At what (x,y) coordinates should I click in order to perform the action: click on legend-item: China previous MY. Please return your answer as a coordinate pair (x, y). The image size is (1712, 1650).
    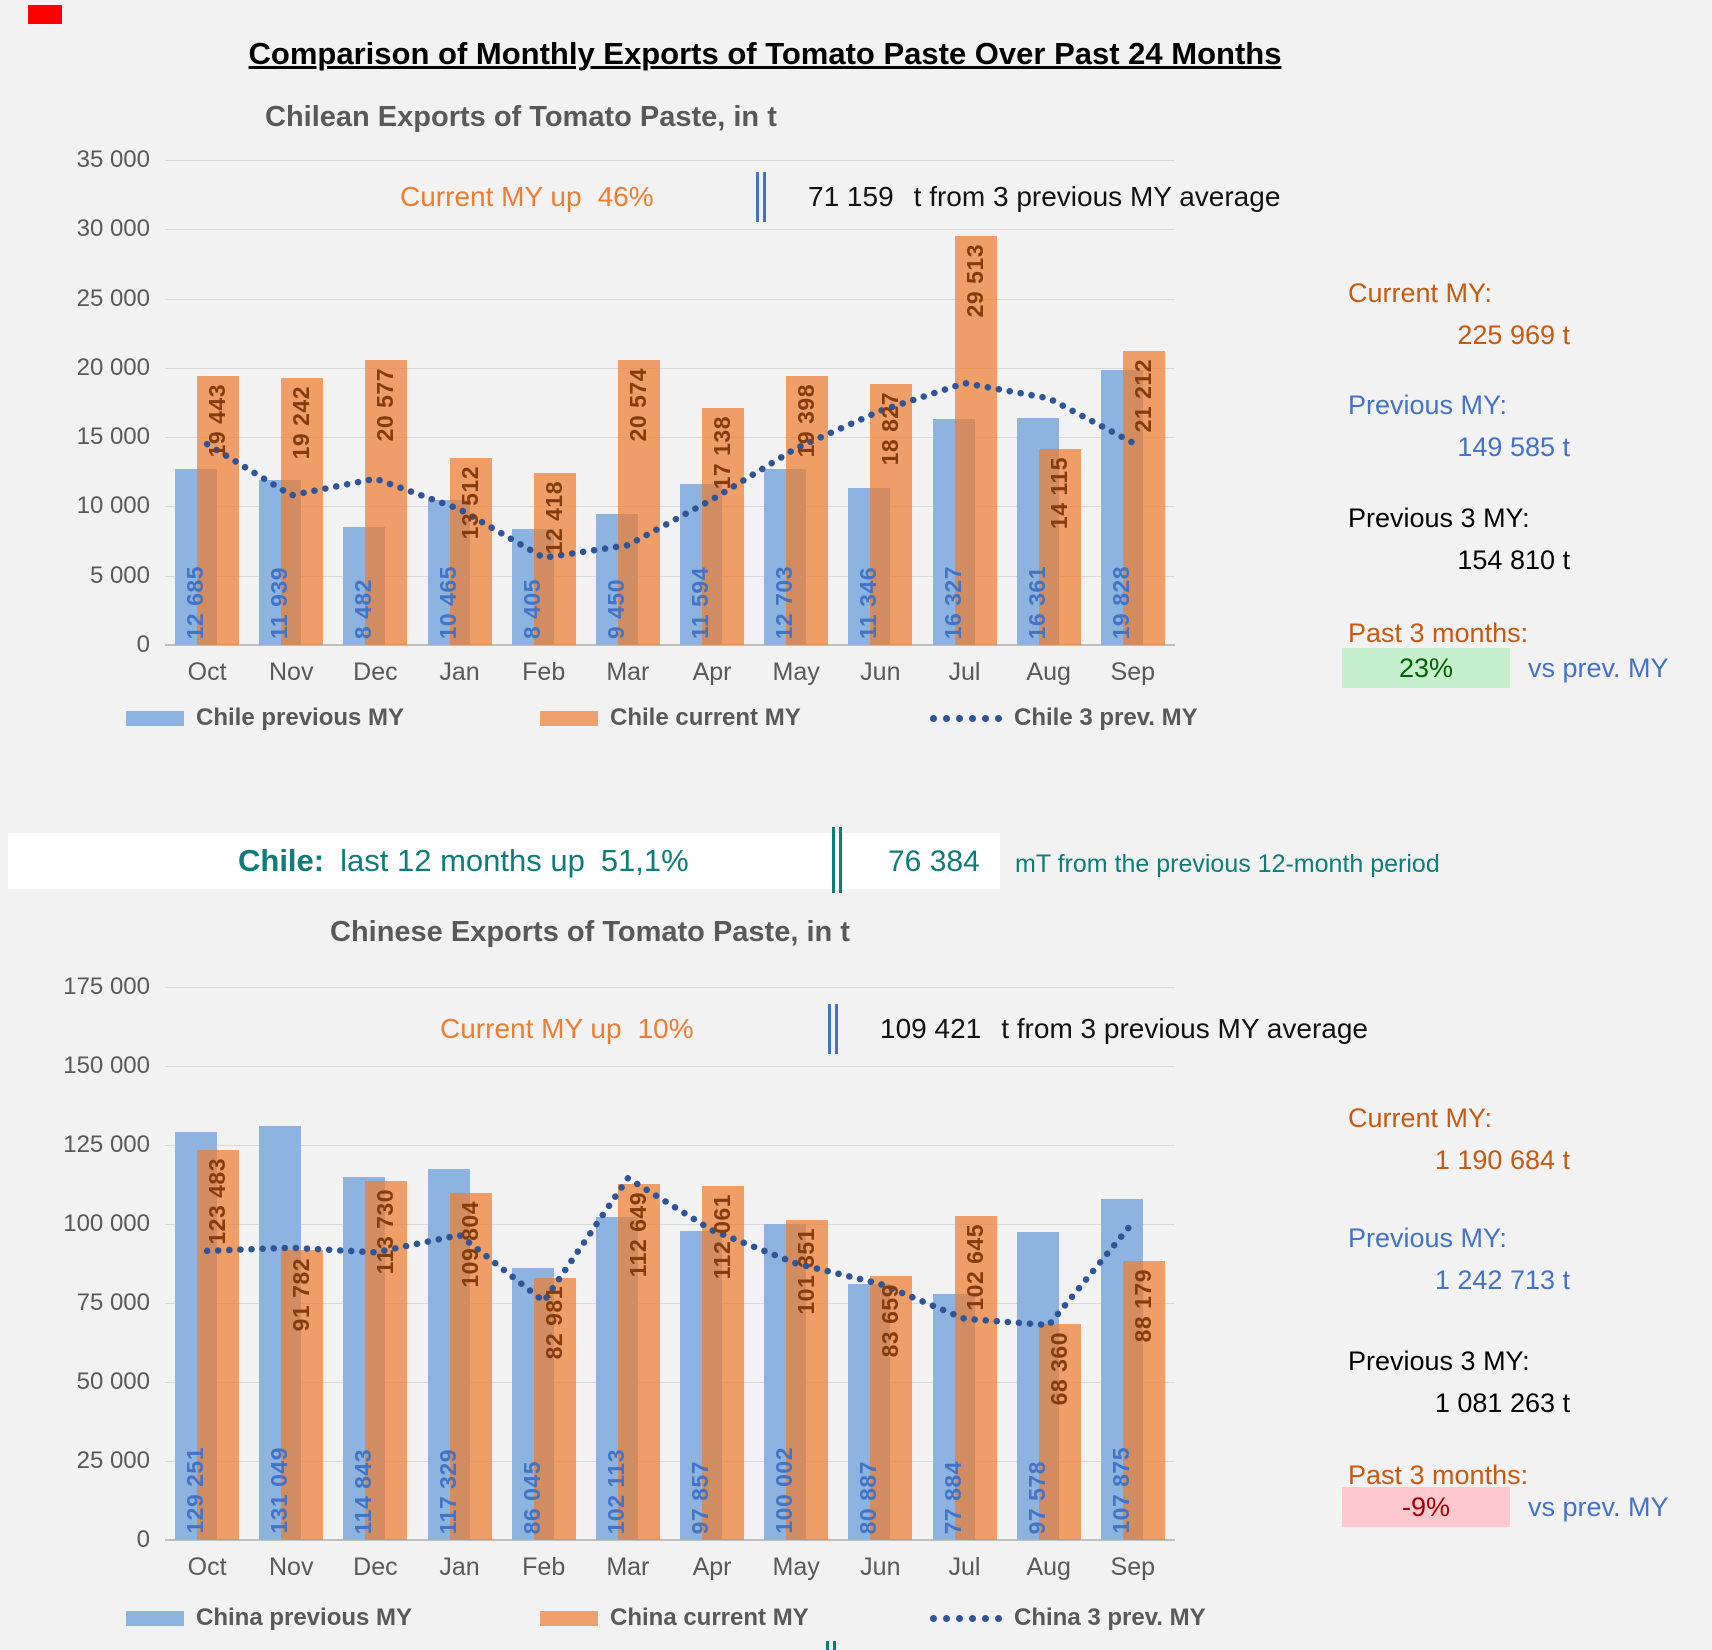
    Looking at the image, I should click on (333, 1618).